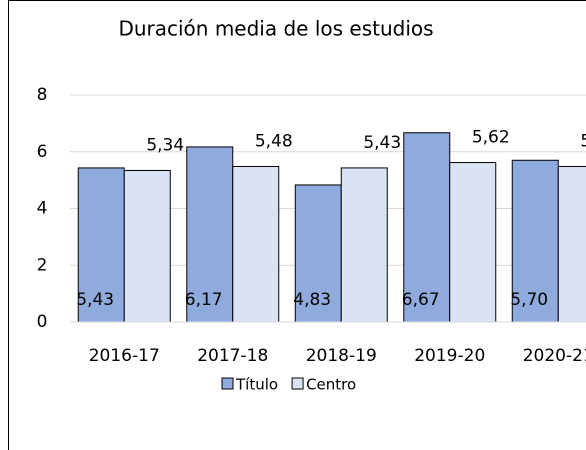 This screenshot has height=450, width=586. I want to click on data-label: 5,70, so click(529, 300).